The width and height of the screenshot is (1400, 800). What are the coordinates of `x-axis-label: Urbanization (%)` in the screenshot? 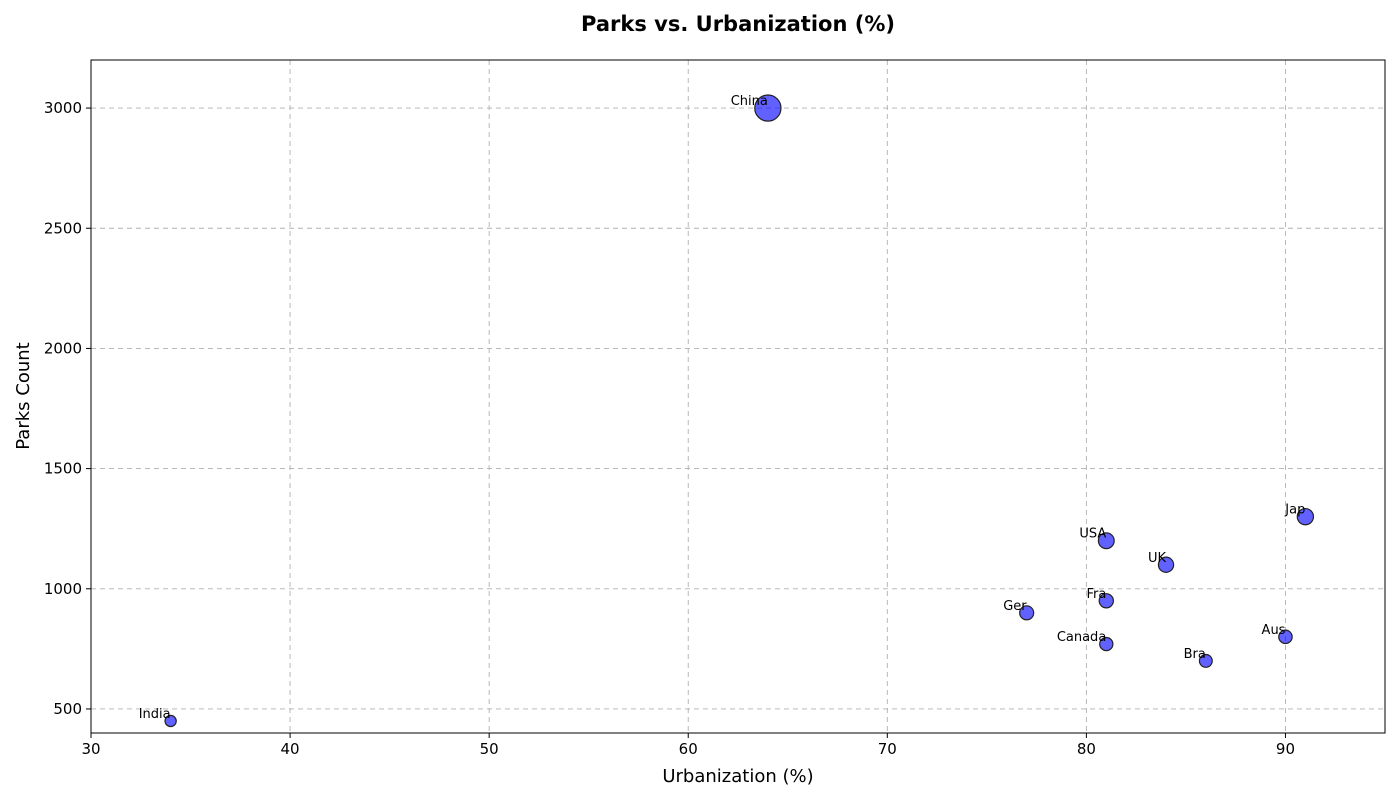 It's located at (737, 776).